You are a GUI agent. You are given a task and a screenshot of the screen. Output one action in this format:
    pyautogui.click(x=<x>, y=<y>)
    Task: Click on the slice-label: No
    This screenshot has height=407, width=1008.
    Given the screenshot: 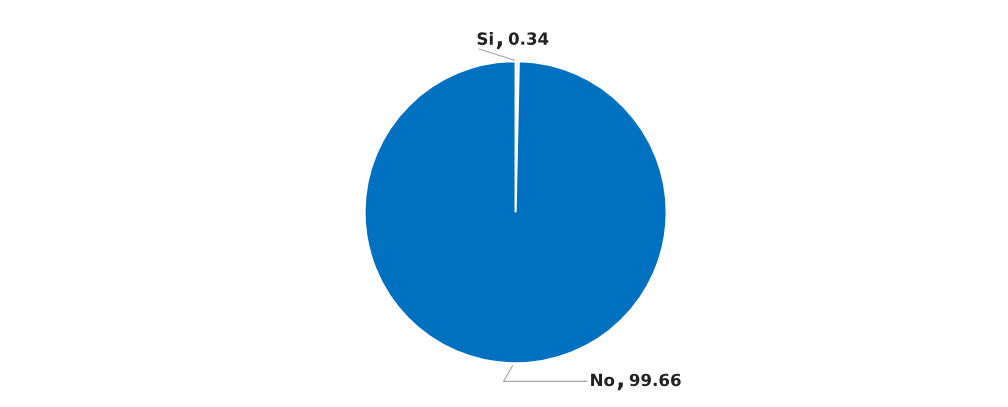 What is the action you would take?
    pyautogui.click(x=603, y=380)
    